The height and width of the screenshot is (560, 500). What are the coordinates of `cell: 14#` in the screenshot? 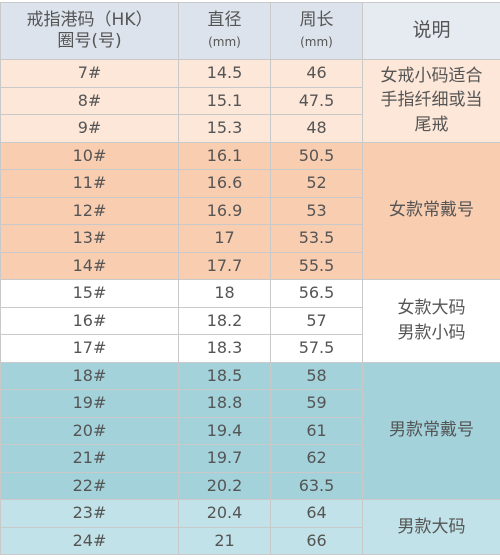 It's located at (89, 265).